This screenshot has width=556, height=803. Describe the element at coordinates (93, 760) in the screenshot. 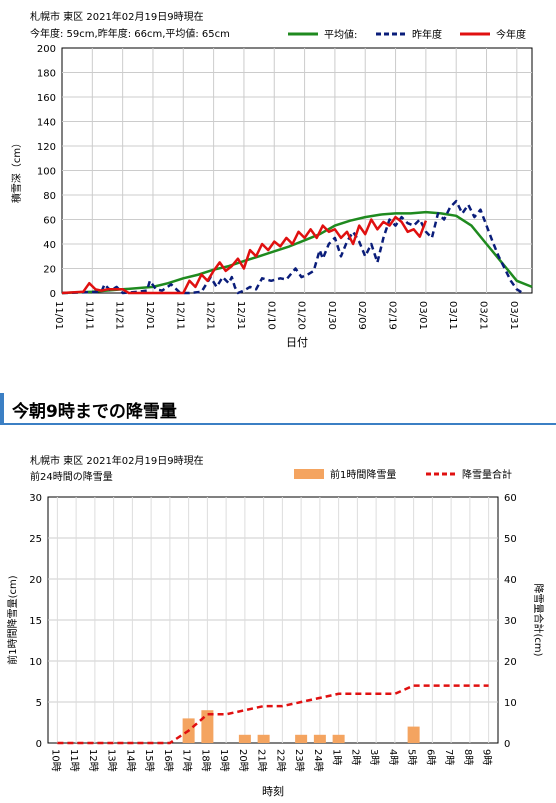

I see `x-tick-label: 12時` at that location.